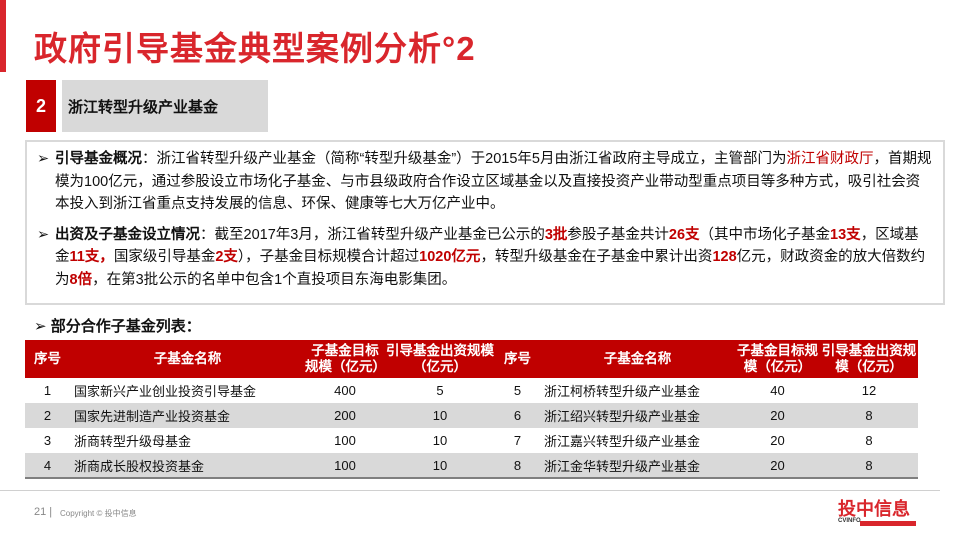 The height and width of the screenshot is (540, 960). I want to click on title-accent-bar, so click(3, 36).